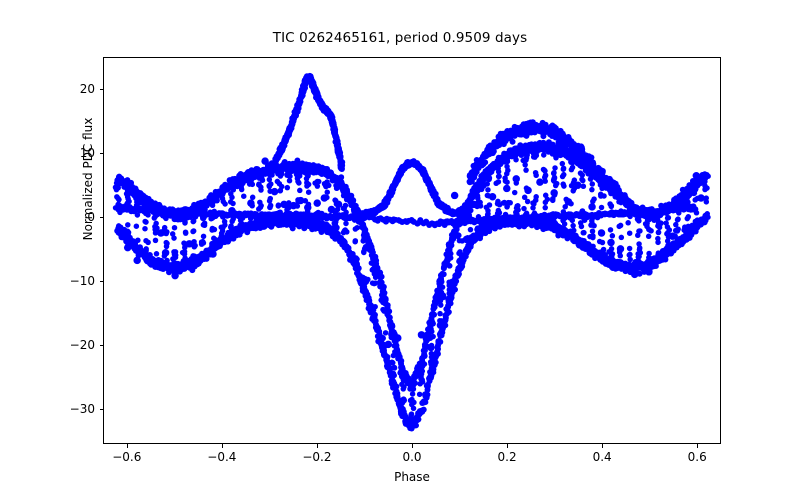  Describe the element at coordinates (317, 457) in the screenshot. I see `x-tick-label: −0.2` at that location.